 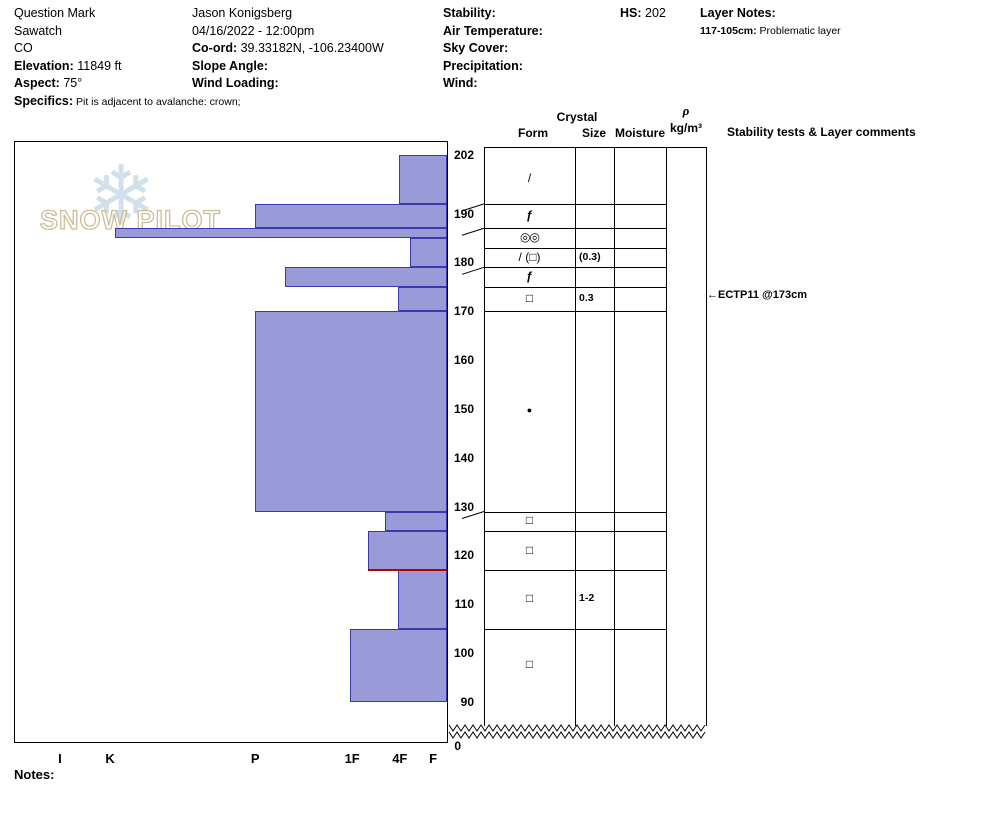 I want to click on hardness-axis-label: 4F, so click(x=400, y=758).